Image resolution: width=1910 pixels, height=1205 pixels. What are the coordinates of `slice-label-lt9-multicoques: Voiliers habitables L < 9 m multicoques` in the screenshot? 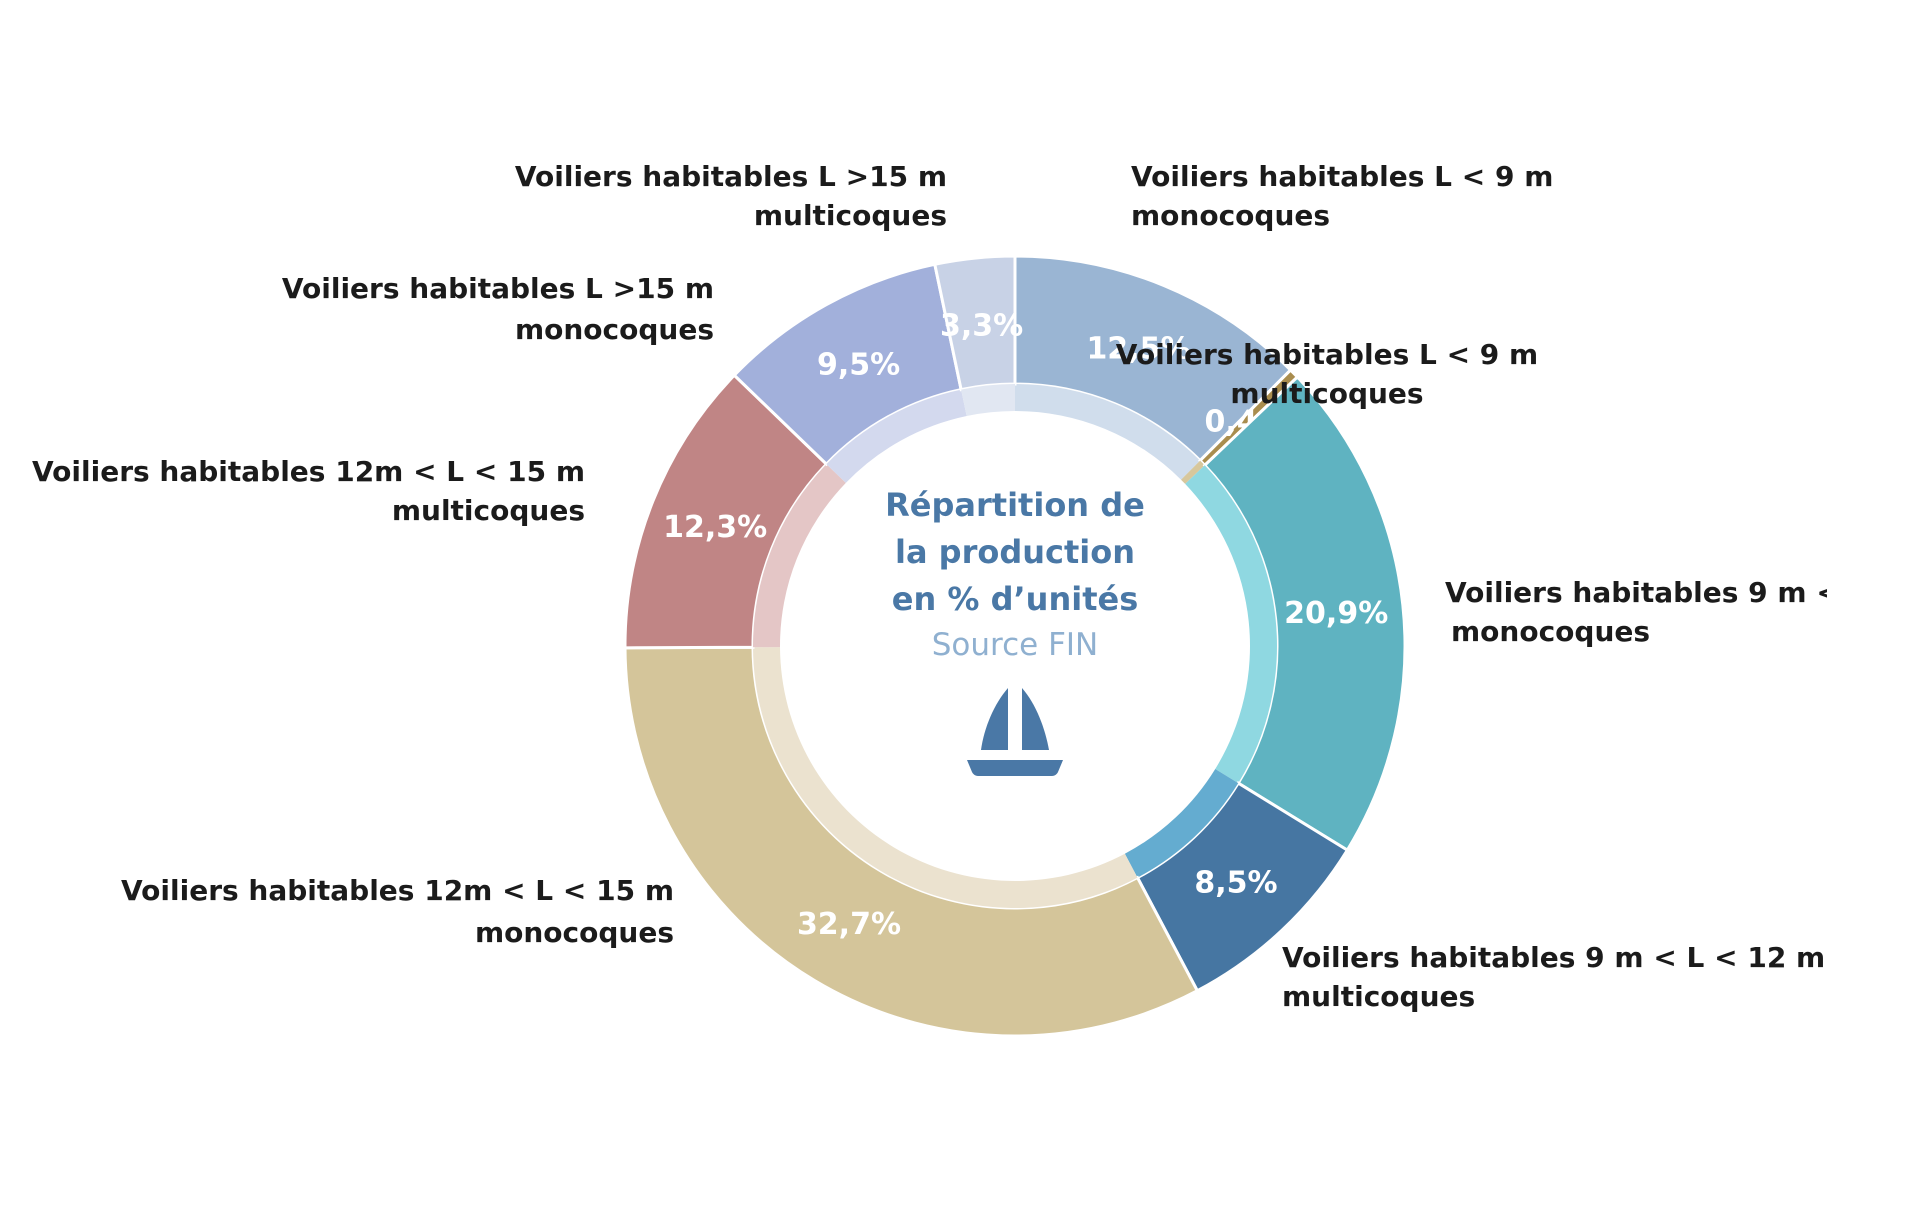 It's located at (1327, 374).